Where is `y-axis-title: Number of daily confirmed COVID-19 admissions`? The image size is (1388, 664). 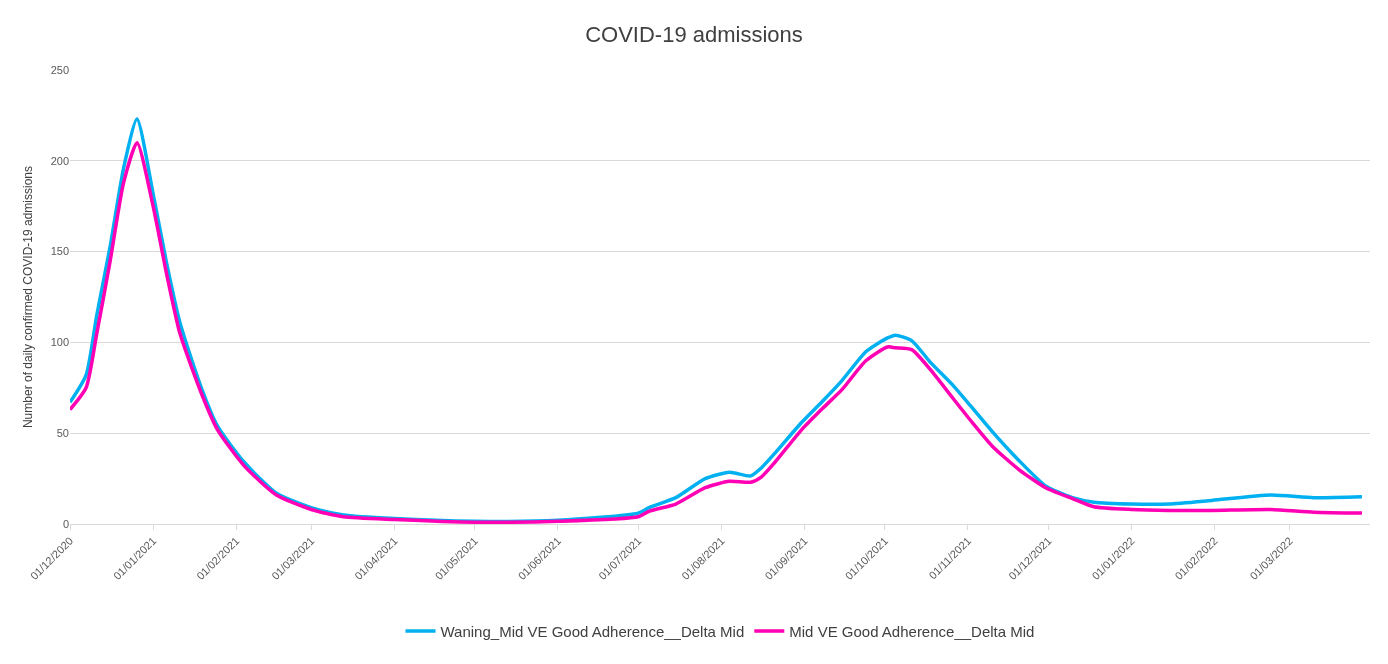
y-axis-title: Number of daily confirmed COVID-19 admissions is located at coordinates (27, 297).